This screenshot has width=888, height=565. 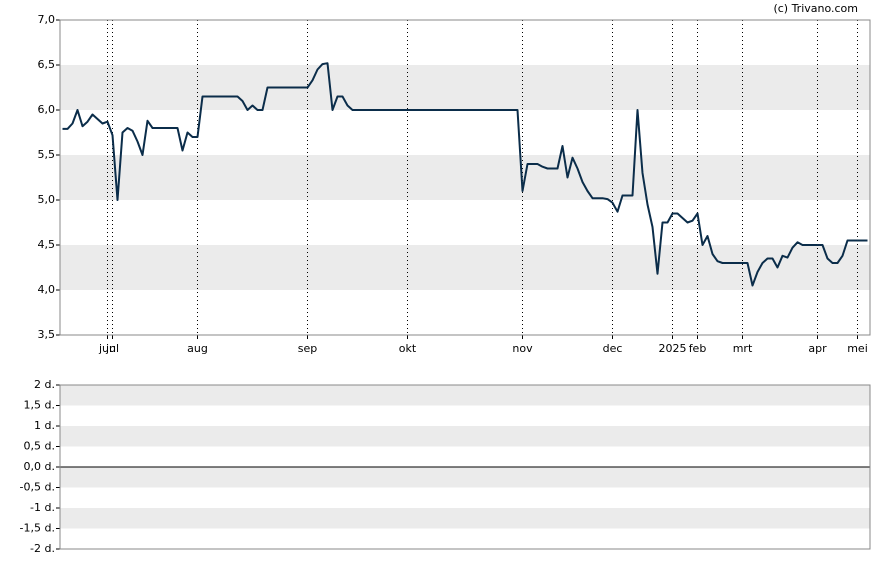 I want to click on x-tick-label: aug, so click(x=197, y=348).